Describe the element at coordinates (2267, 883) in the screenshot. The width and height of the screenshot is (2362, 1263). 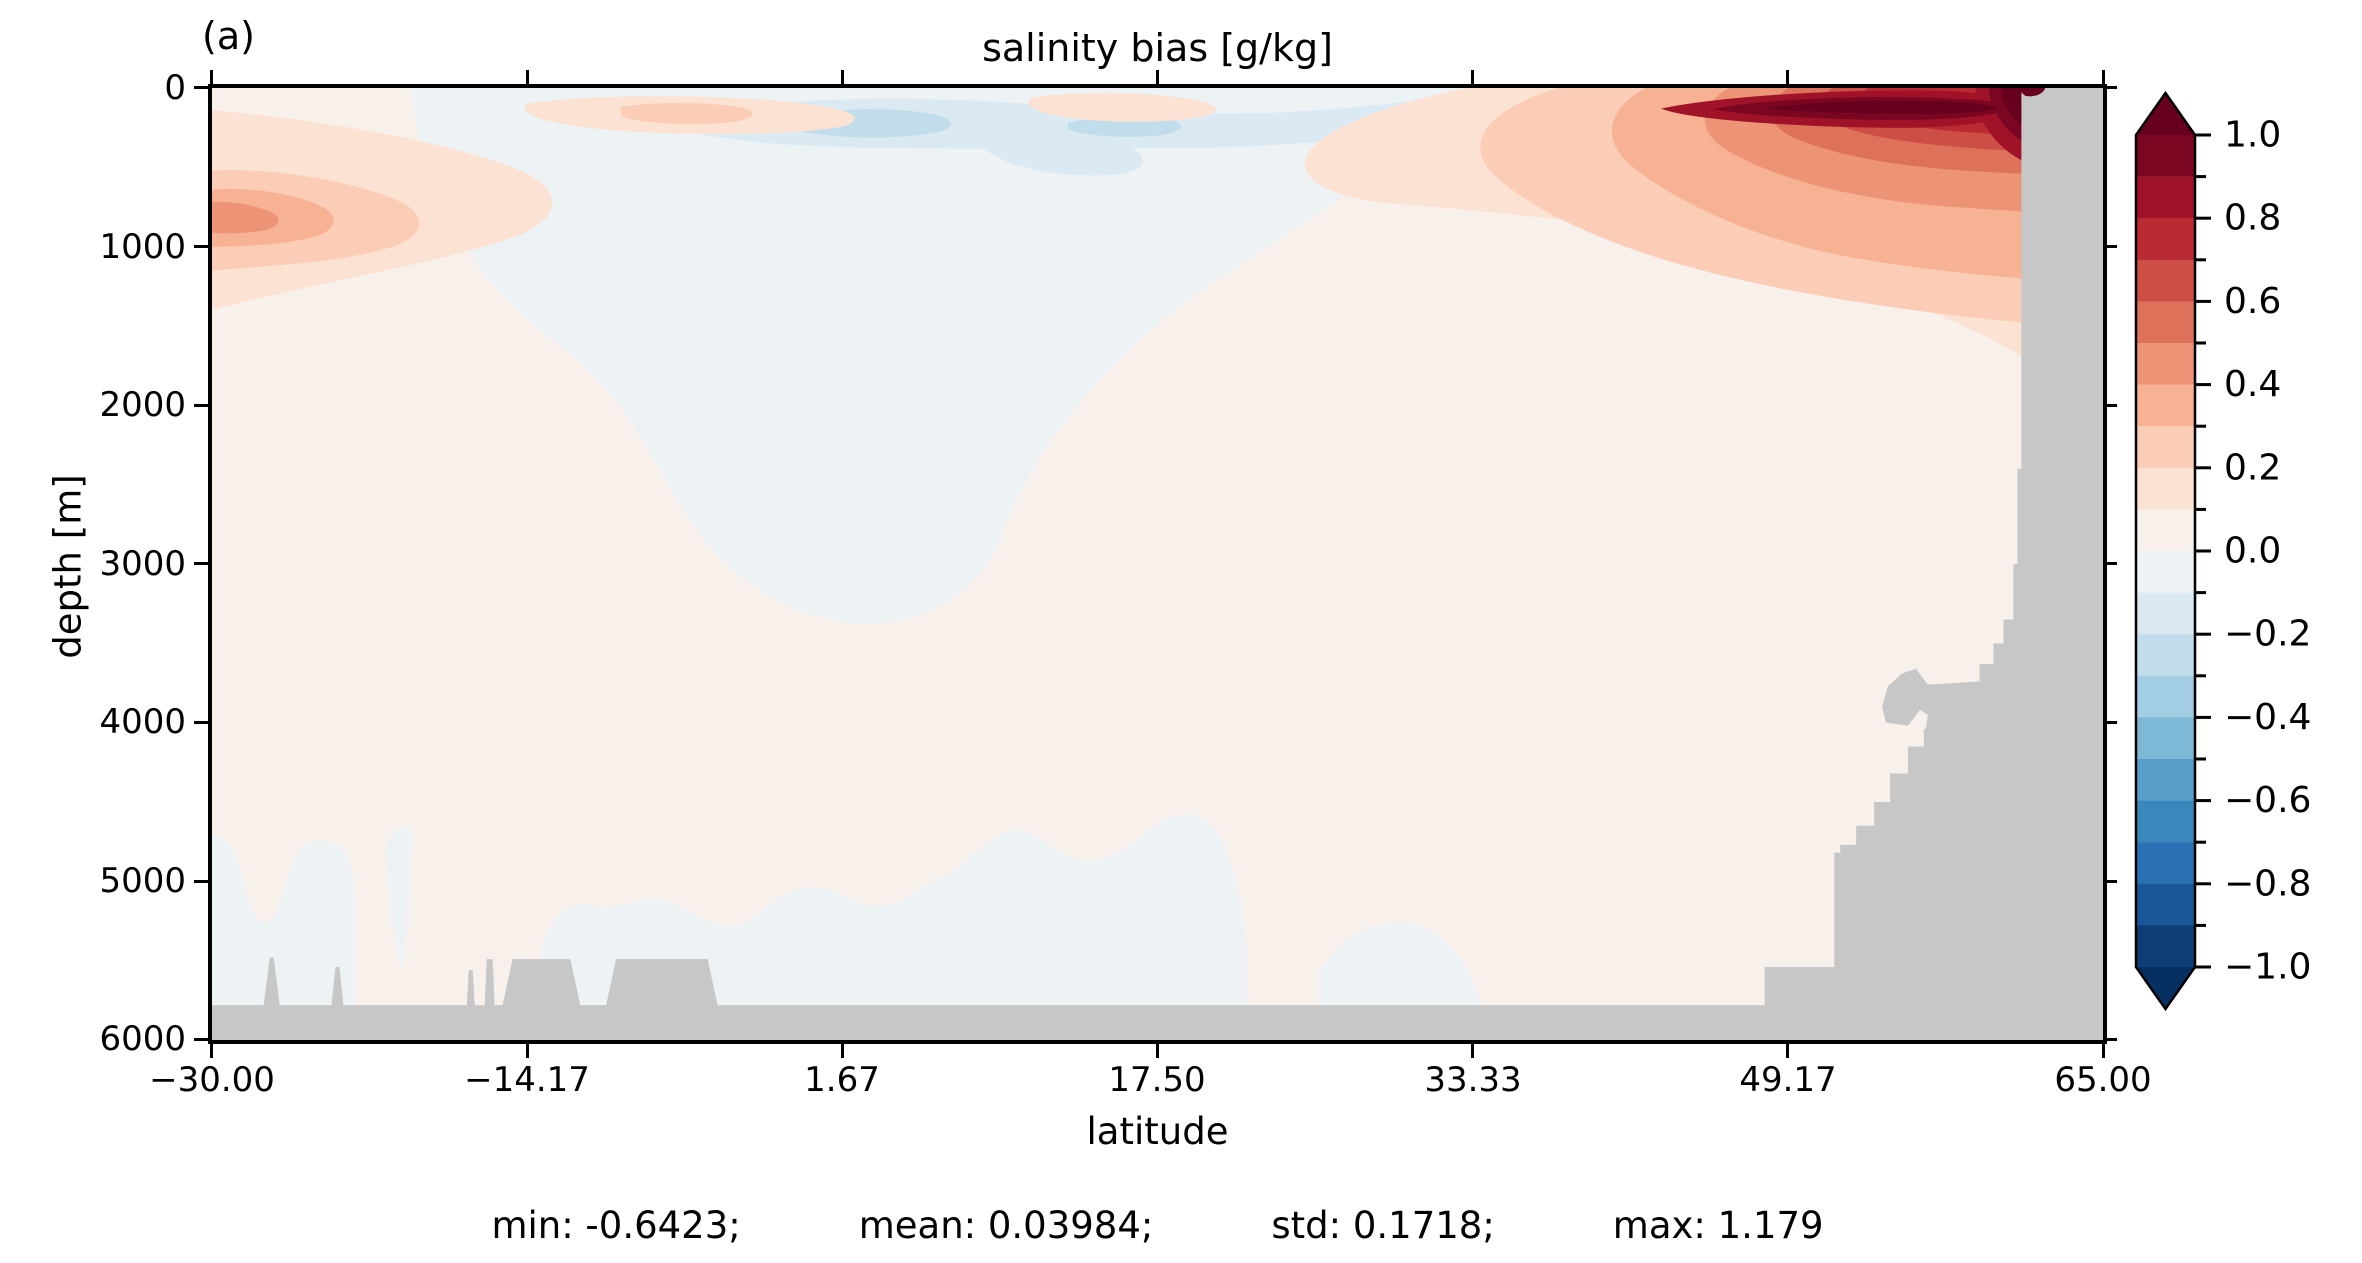
I see `cb-tick-label: −0.8` at that location.